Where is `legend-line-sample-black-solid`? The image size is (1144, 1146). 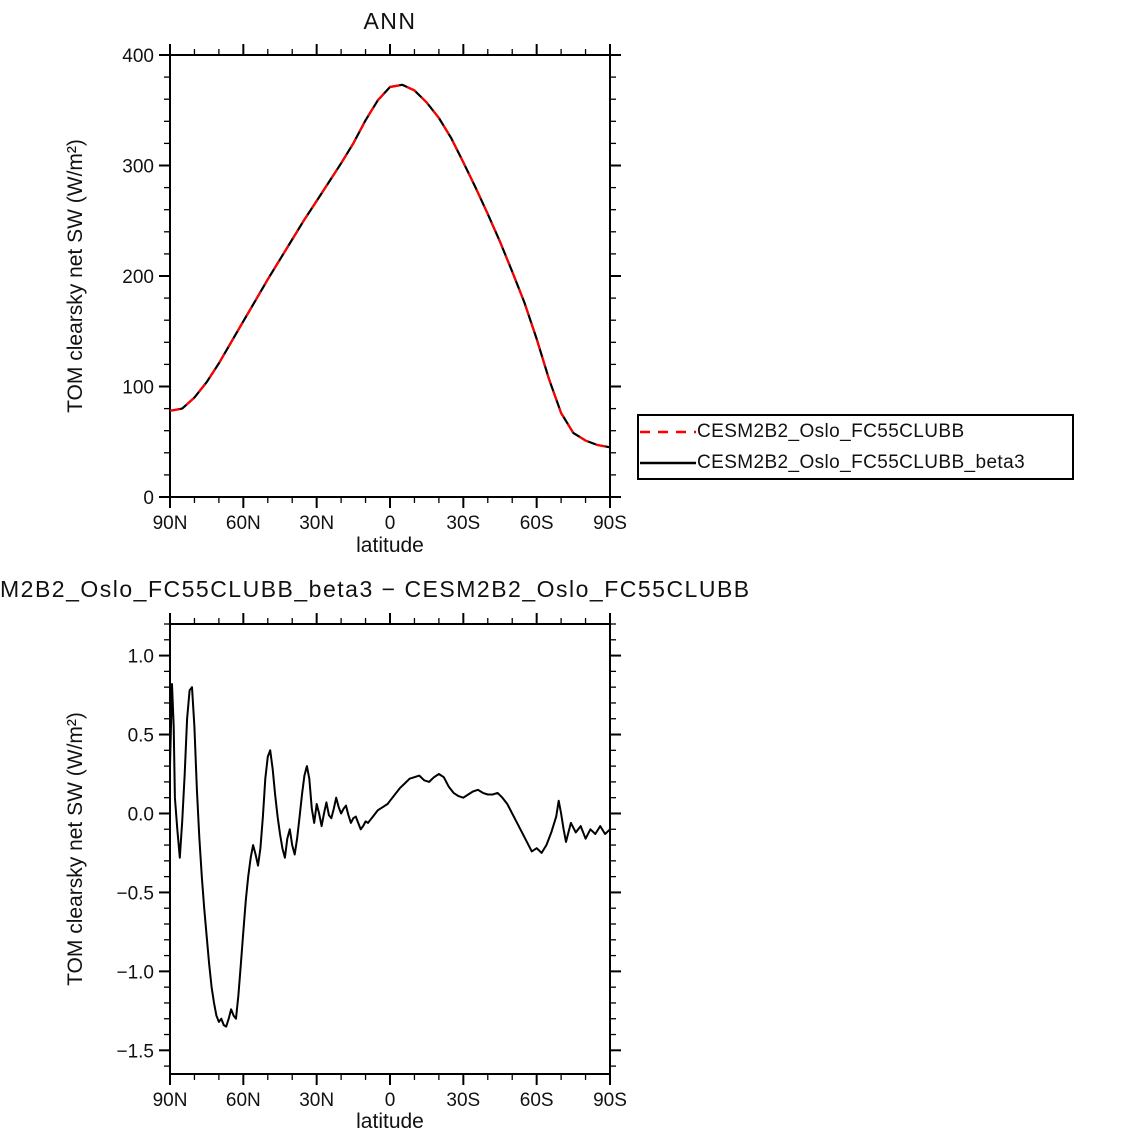 legend-line-sample-black-solid is located at coordinates (668, 462).